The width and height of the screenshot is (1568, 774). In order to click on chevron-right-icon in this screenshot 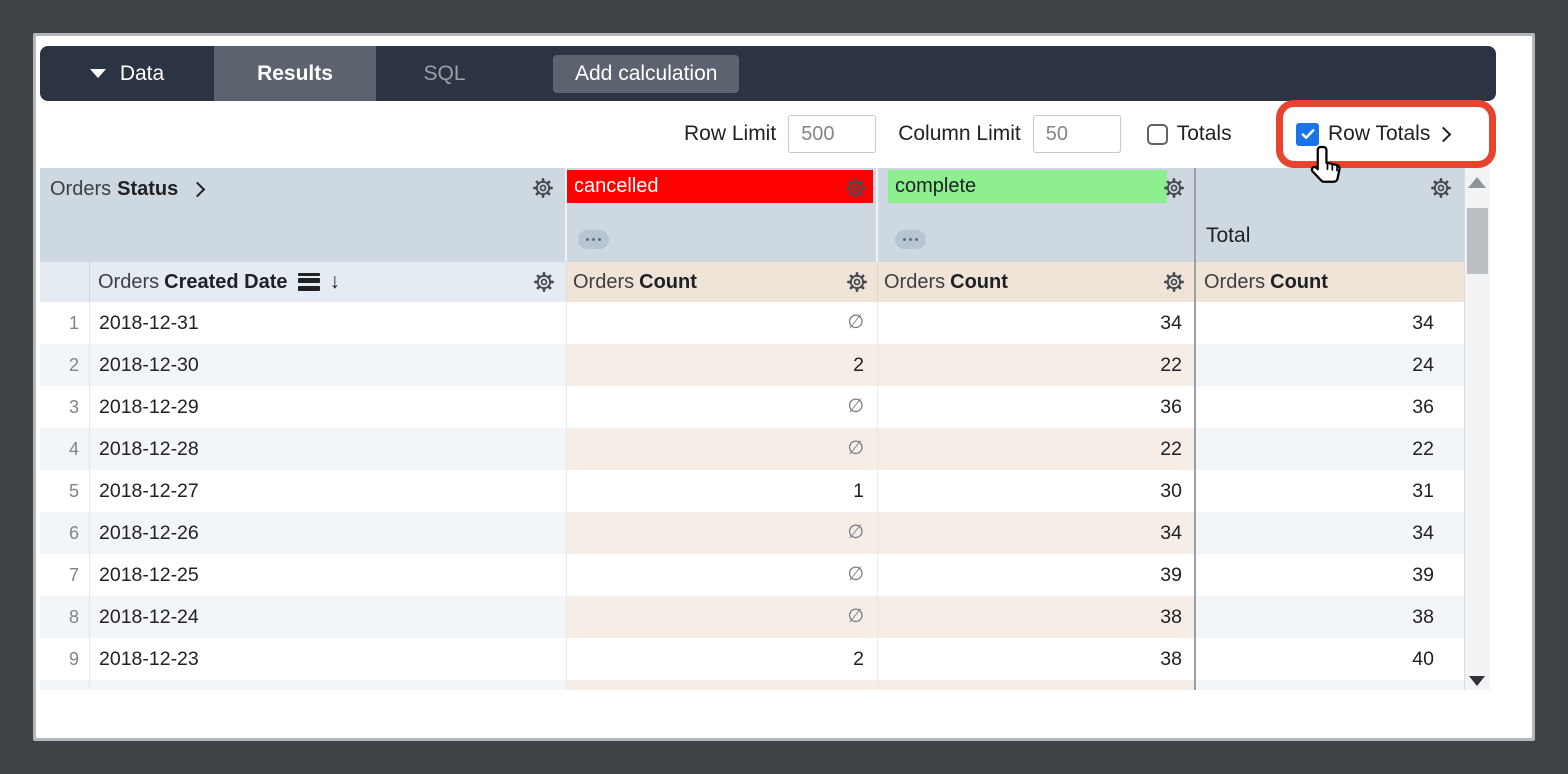, I will do `click(1444, 134)`.